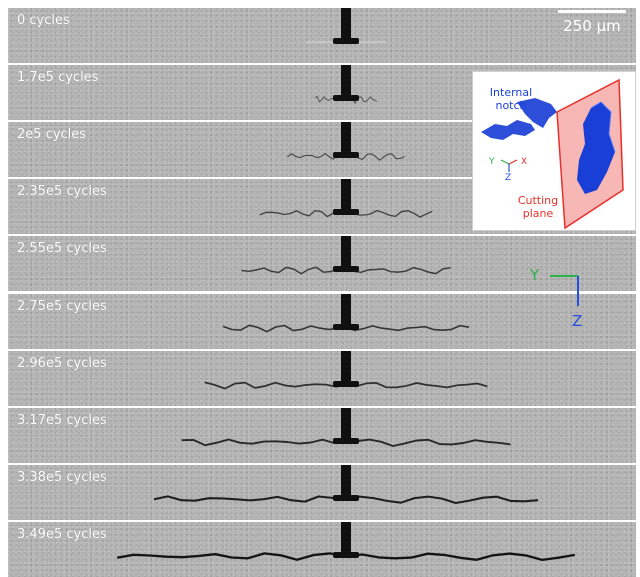 This screenshot has height=577, width=640. I want to click on notch-body, so click(596, 148).